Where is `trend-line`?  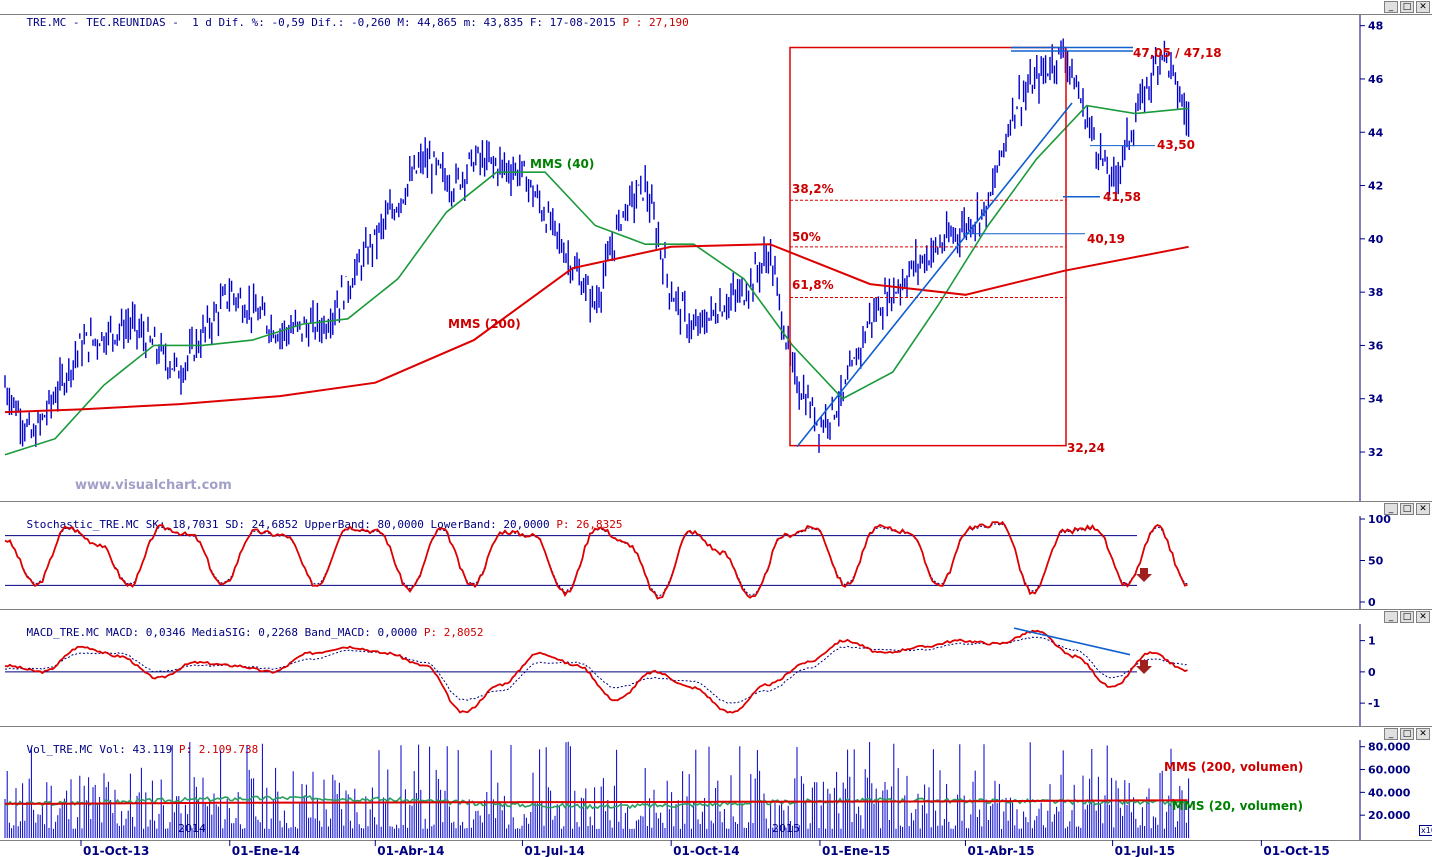
trend-line is located at coordinates (934, 275).